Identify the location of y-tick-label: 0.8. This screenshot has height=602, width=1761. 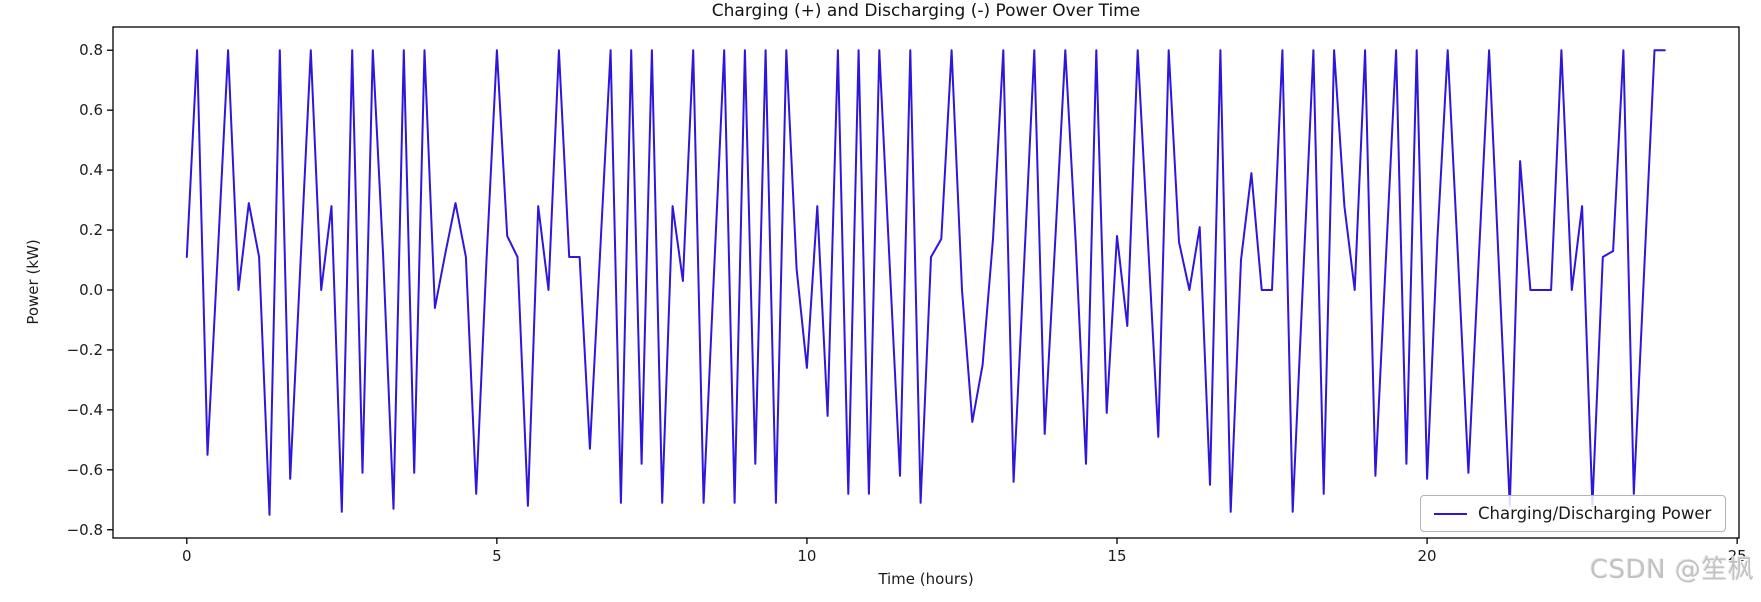
(91, 50).